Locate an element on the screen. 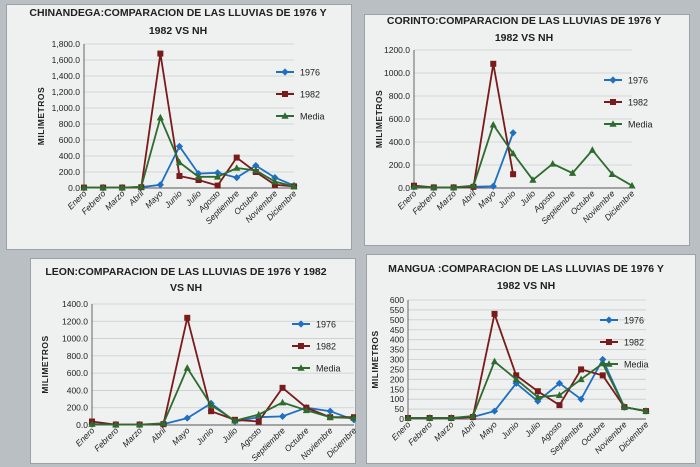 This screenshot has height=467, width=700. chart-title-line: VS NH is located at coordinates (186, 288).